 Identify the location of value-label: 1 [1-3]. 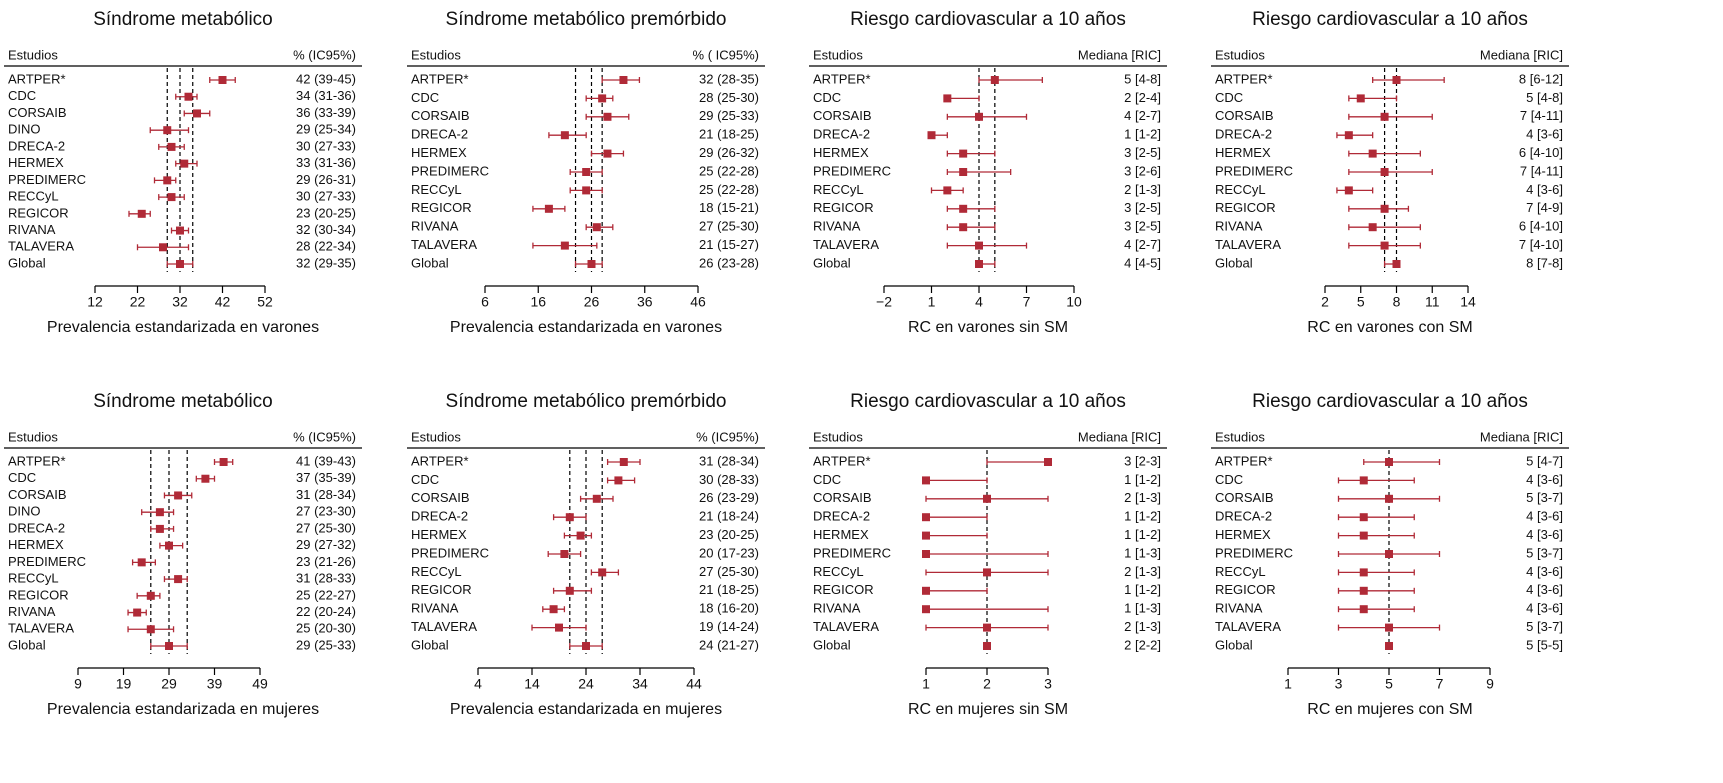
(1142, 552).